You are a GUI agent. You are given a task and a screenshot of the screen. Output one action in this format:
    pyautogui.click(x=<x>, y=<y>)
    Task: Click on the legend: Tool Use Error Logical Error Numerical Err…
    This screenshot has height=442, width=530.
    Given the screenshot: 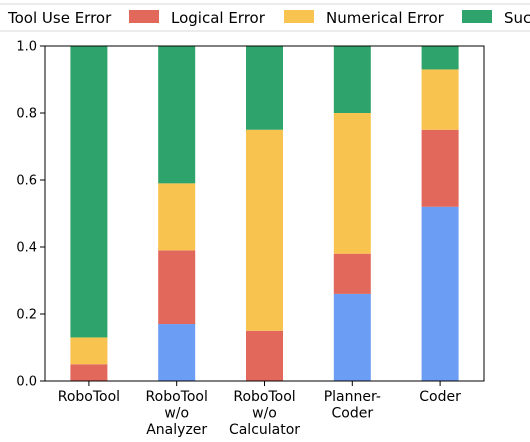 What is the action you would take?
    pyautogui.click(x=265, y=17)
    